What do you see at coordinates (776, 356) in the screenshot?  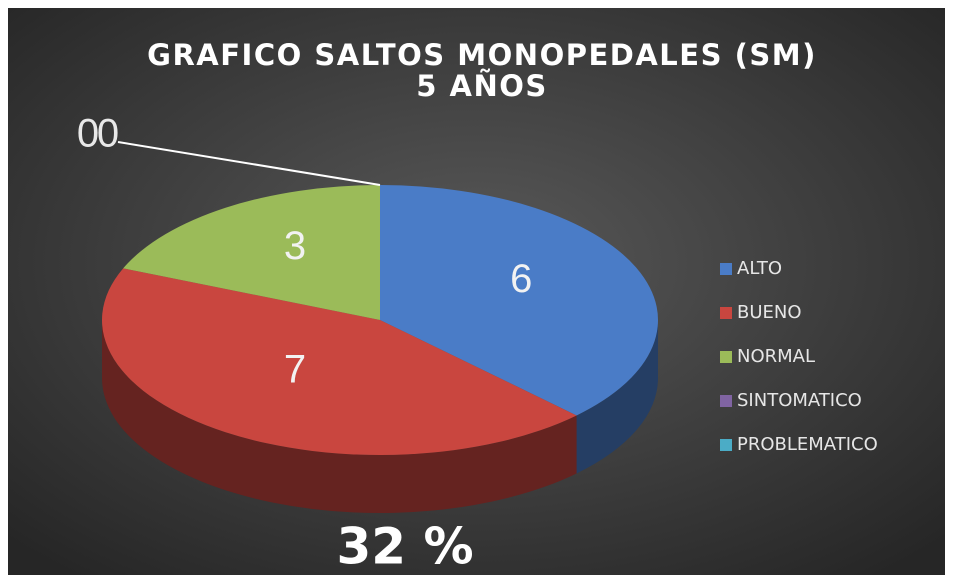 I see `legend-label: NORMAL` at bounding box center [776, 356].